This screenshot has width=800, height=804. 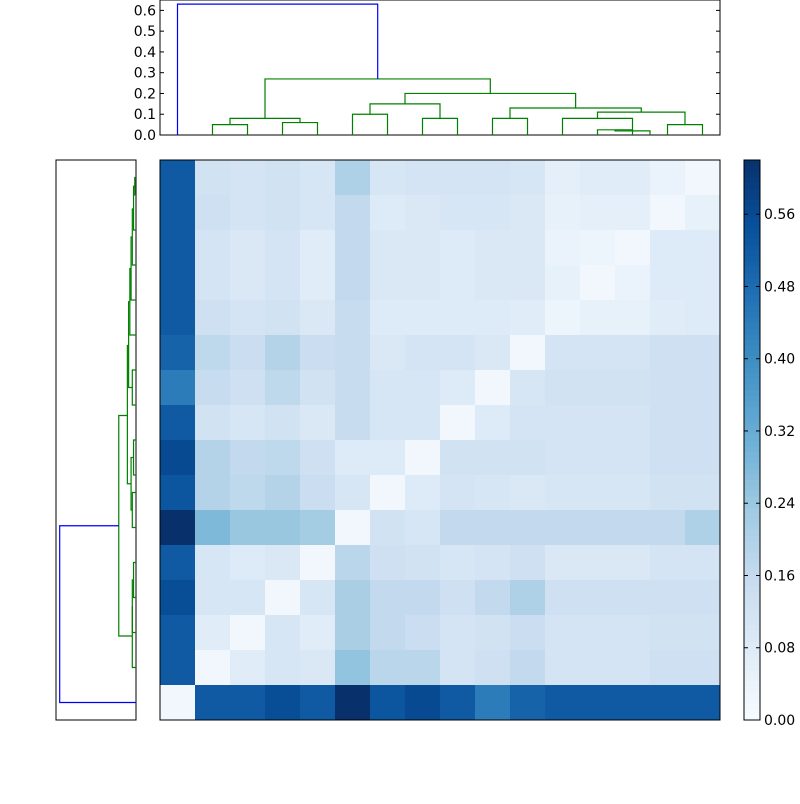 I want to click on colorbar-frame, so click(x=752, y=440).